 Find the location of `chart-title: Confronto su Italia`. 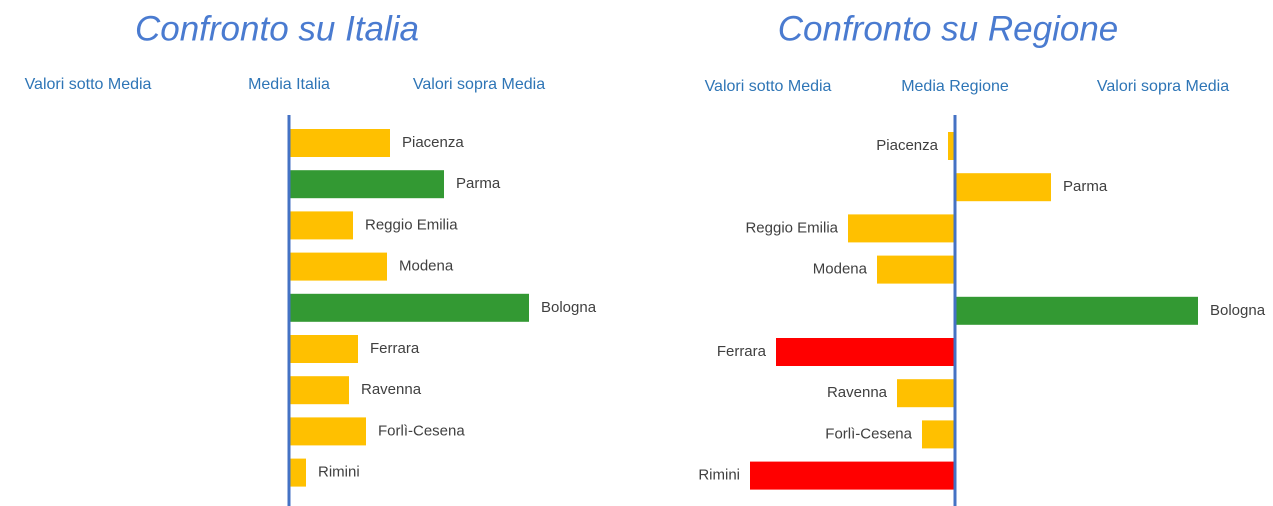

chart-title: Confronto su Italia is located at coordinates (277, 28).